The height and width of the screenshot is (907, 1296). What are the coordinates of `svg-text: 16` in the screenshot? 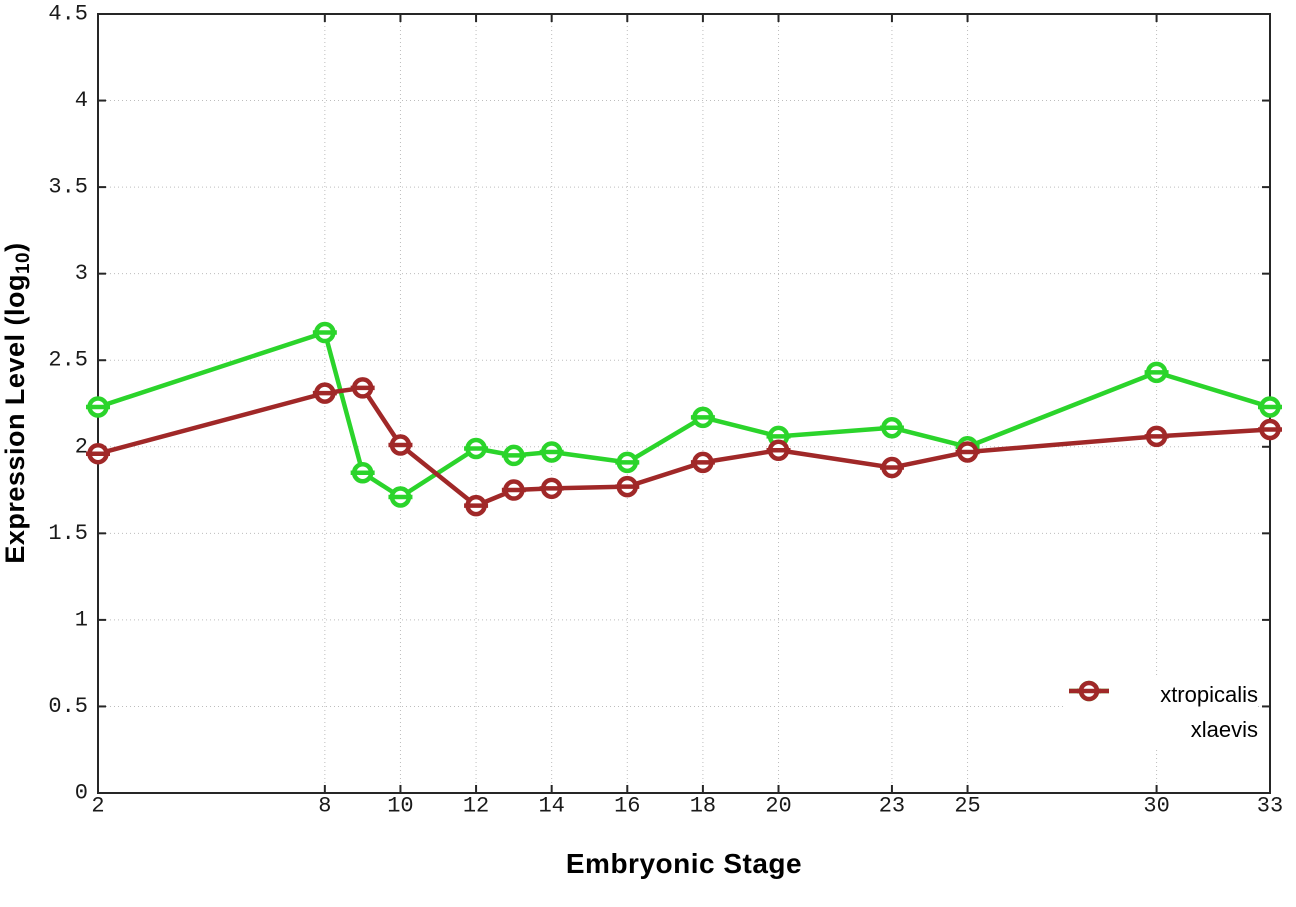 It's located at (627, 806).